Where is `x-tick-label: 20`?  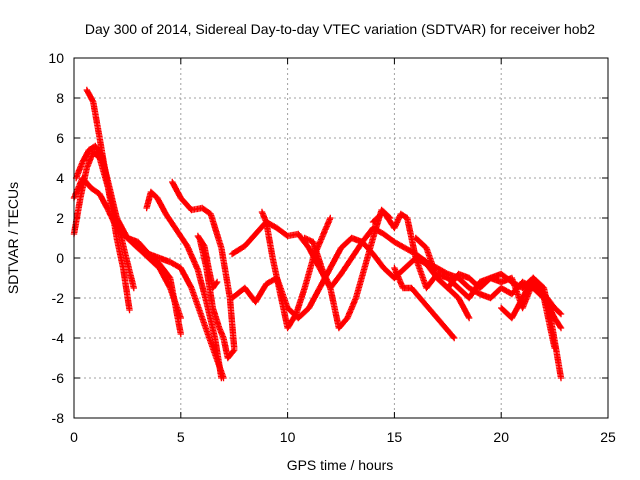
x-tick-label: 20 is located at coordinates (501, 437).